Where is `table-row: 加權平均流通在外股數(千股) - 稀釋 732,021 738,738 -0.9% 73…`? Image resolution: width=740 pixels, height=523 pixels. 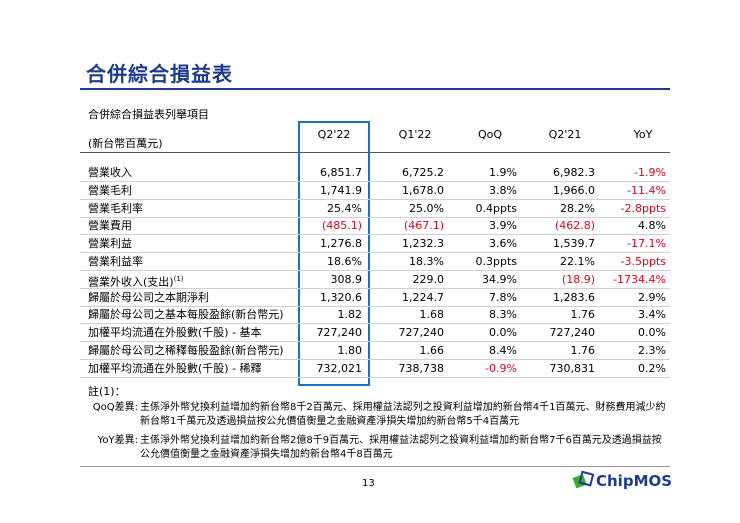 table-row: 加權平均流通在外股數(千股) - 稀釋 732,021 738,738 -0.9% 73… is located at coordinates (375, 369).